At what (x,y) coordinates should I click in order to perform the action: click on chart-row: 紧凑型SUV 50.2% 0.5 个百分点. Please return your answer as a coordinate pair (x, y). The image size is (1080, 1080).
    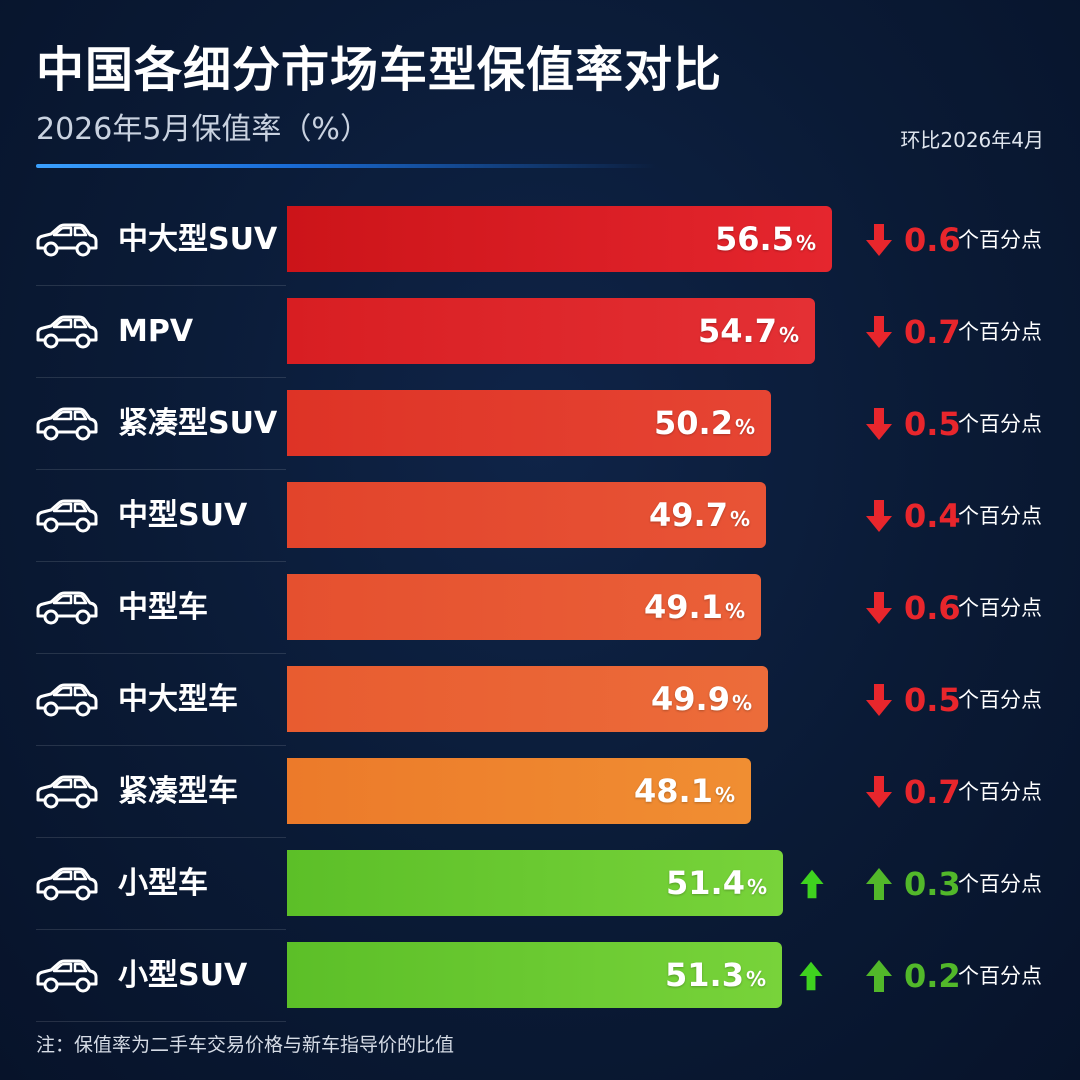
    Looking at the image, I should click on (540, 424).